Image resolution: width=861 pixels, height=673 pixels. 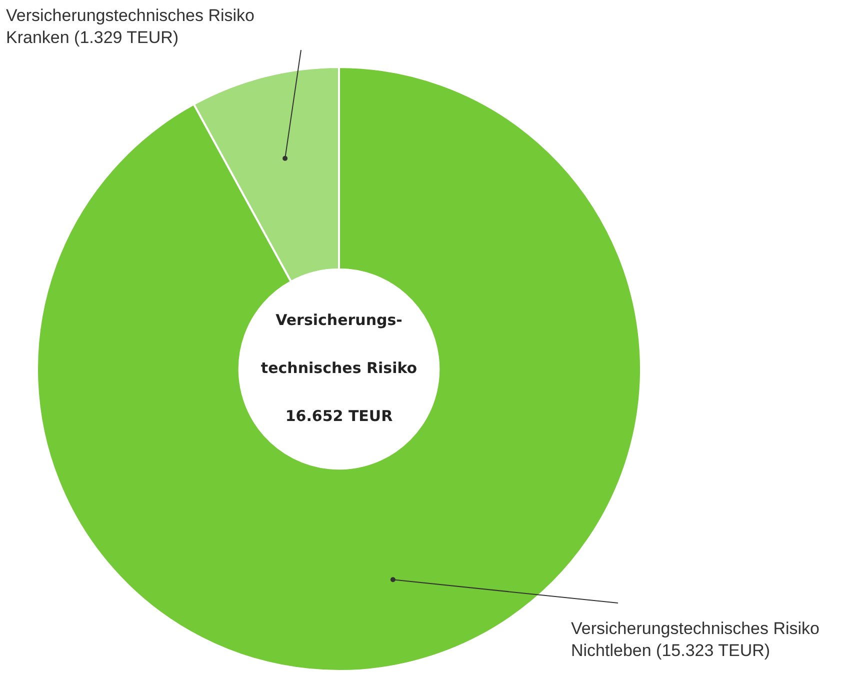 What do you see at coordinates (695, 639) in the screenshot?
I see `slice-label: Versicherungstechnisches Risiko Nichtleben (15.323 TEUR)` at bounding box center [695, 639].